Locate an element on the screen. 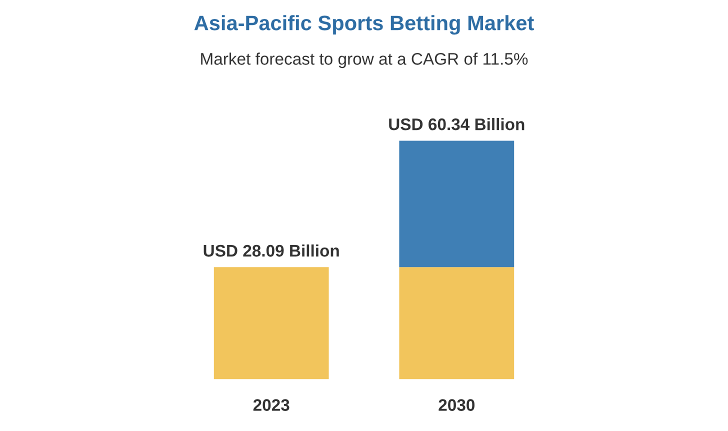  chart-title: Asia-Pacific Sports Betting Market is located at coordinates (364, 25).